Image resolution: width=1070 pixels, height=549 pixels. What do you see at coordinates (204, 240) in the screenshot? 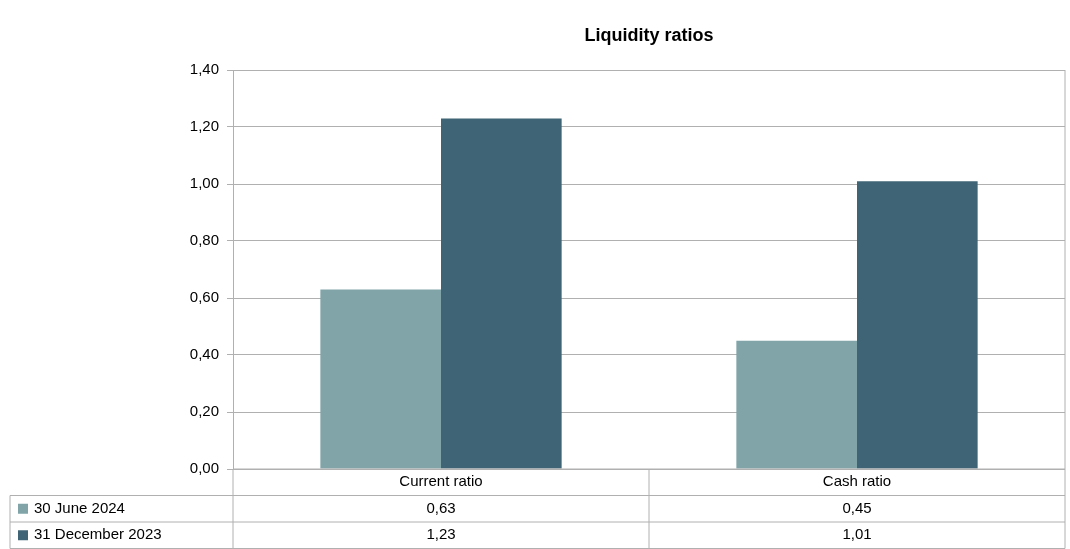
I see `y-tick-label: 0,80` at bounding box center [204, 240].